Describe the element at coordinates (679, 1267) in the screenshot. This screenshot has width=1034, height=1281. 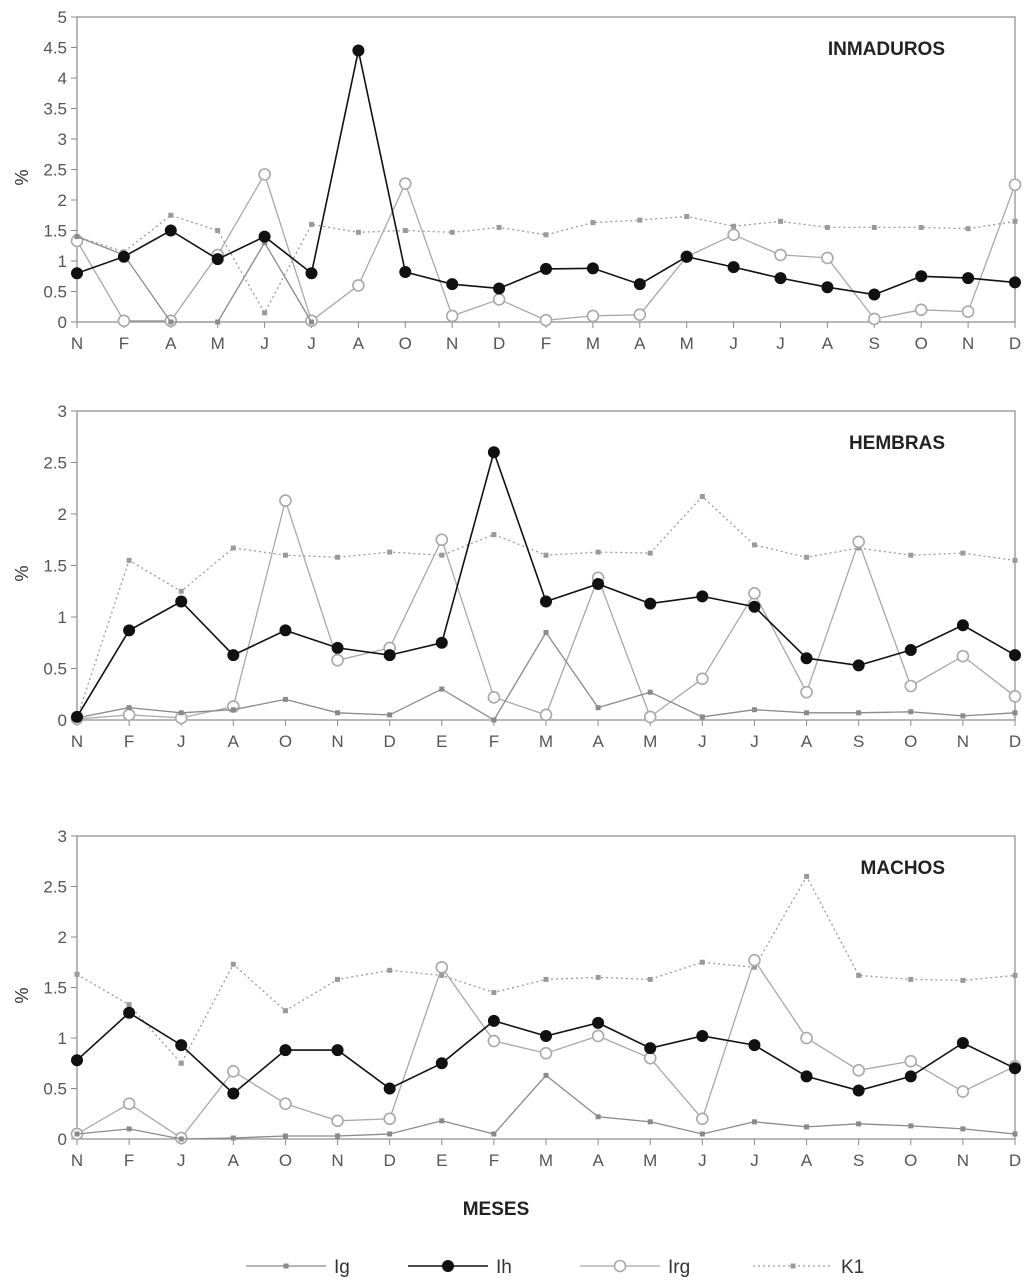
I see `legend-label-irg: Irg` at that location.